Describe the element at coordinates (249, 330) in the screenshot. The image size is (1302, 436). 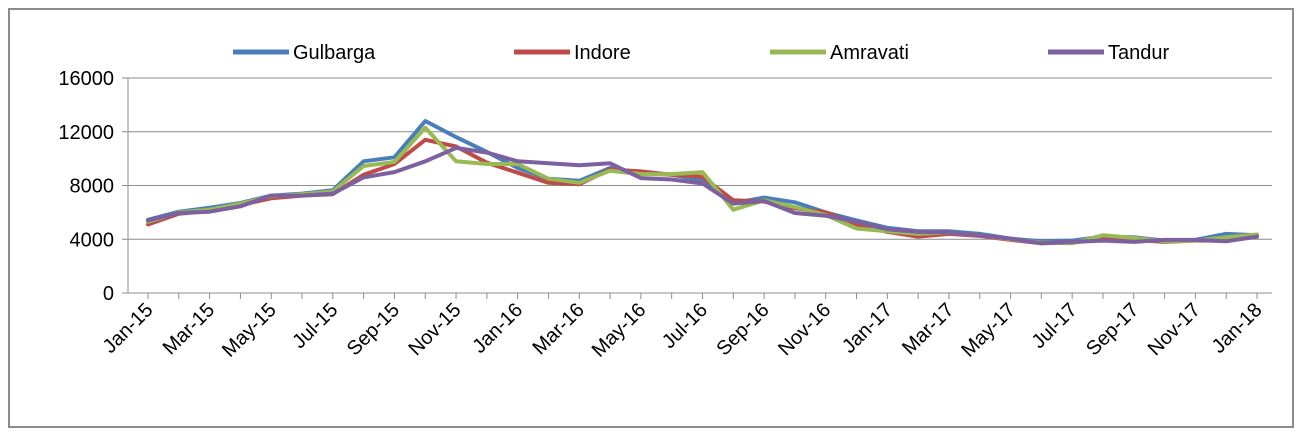
I see `x-tick-label: May-15` at that location.